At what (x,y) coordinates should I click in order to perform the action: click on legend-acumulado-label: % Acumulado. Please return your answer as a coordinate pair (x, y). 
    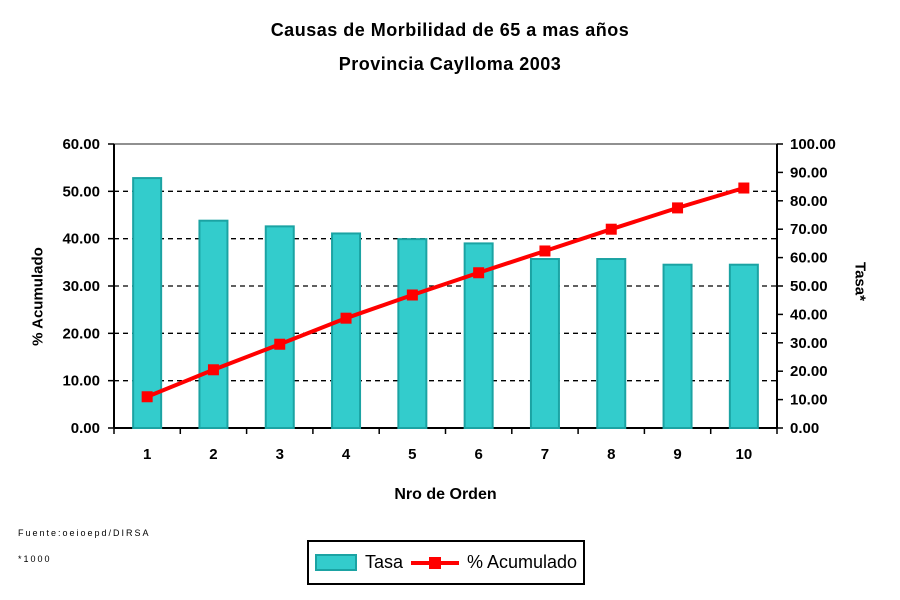
    Looking at the image, I should click on (522, 562).